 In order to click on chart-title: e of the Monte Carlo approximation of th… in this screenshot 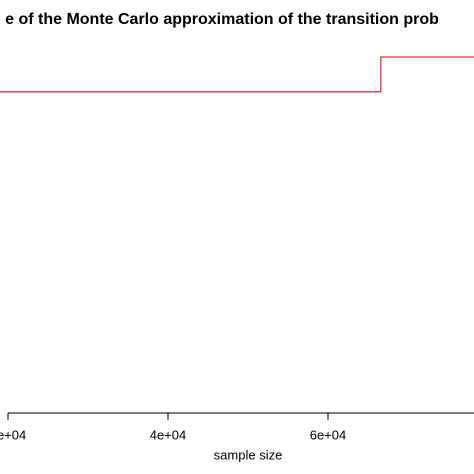, I will do `click(222, 19)`.